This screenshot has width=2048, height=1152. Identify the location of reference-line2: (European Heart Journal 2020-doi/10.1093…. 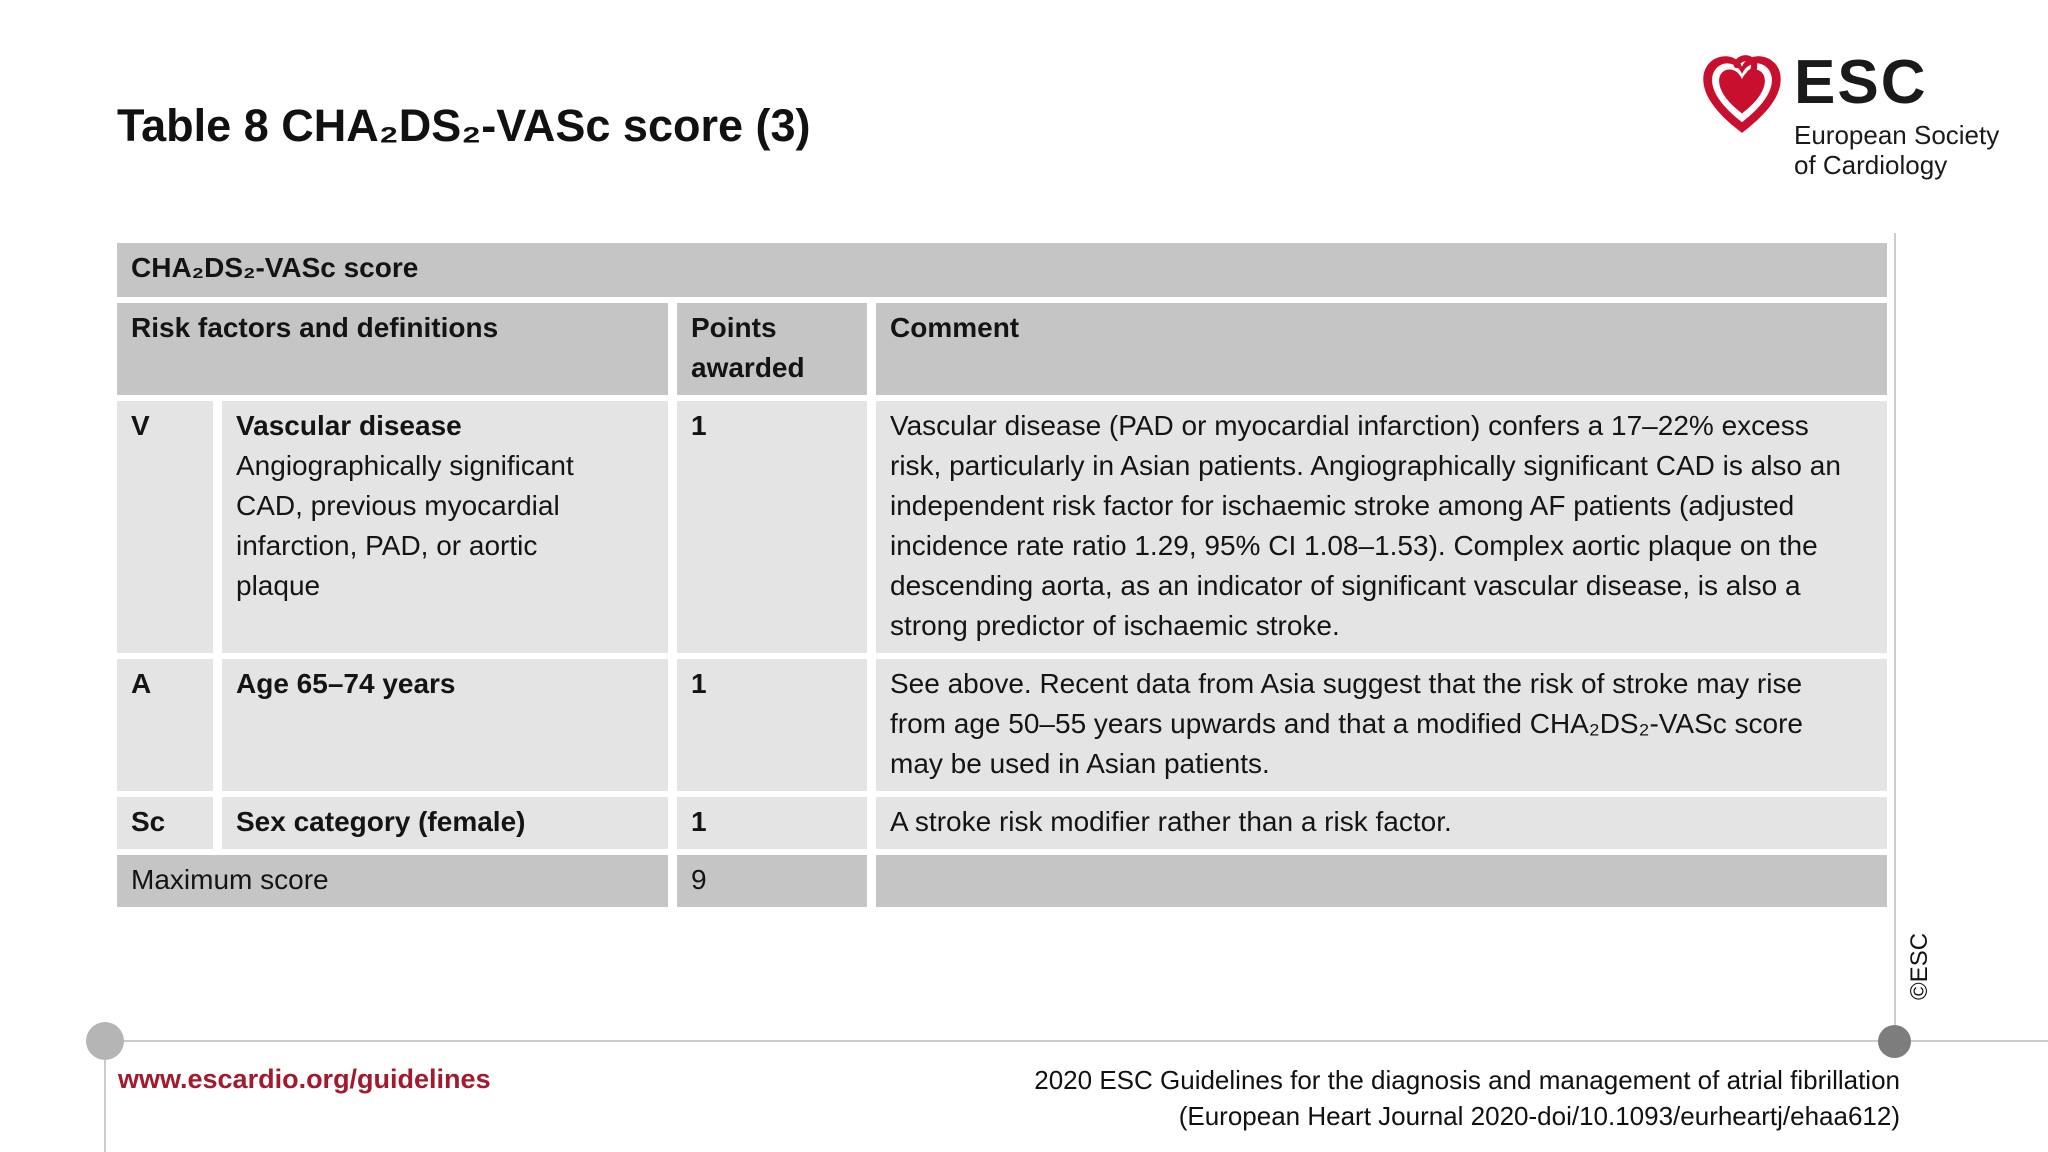
(1539, 1116).